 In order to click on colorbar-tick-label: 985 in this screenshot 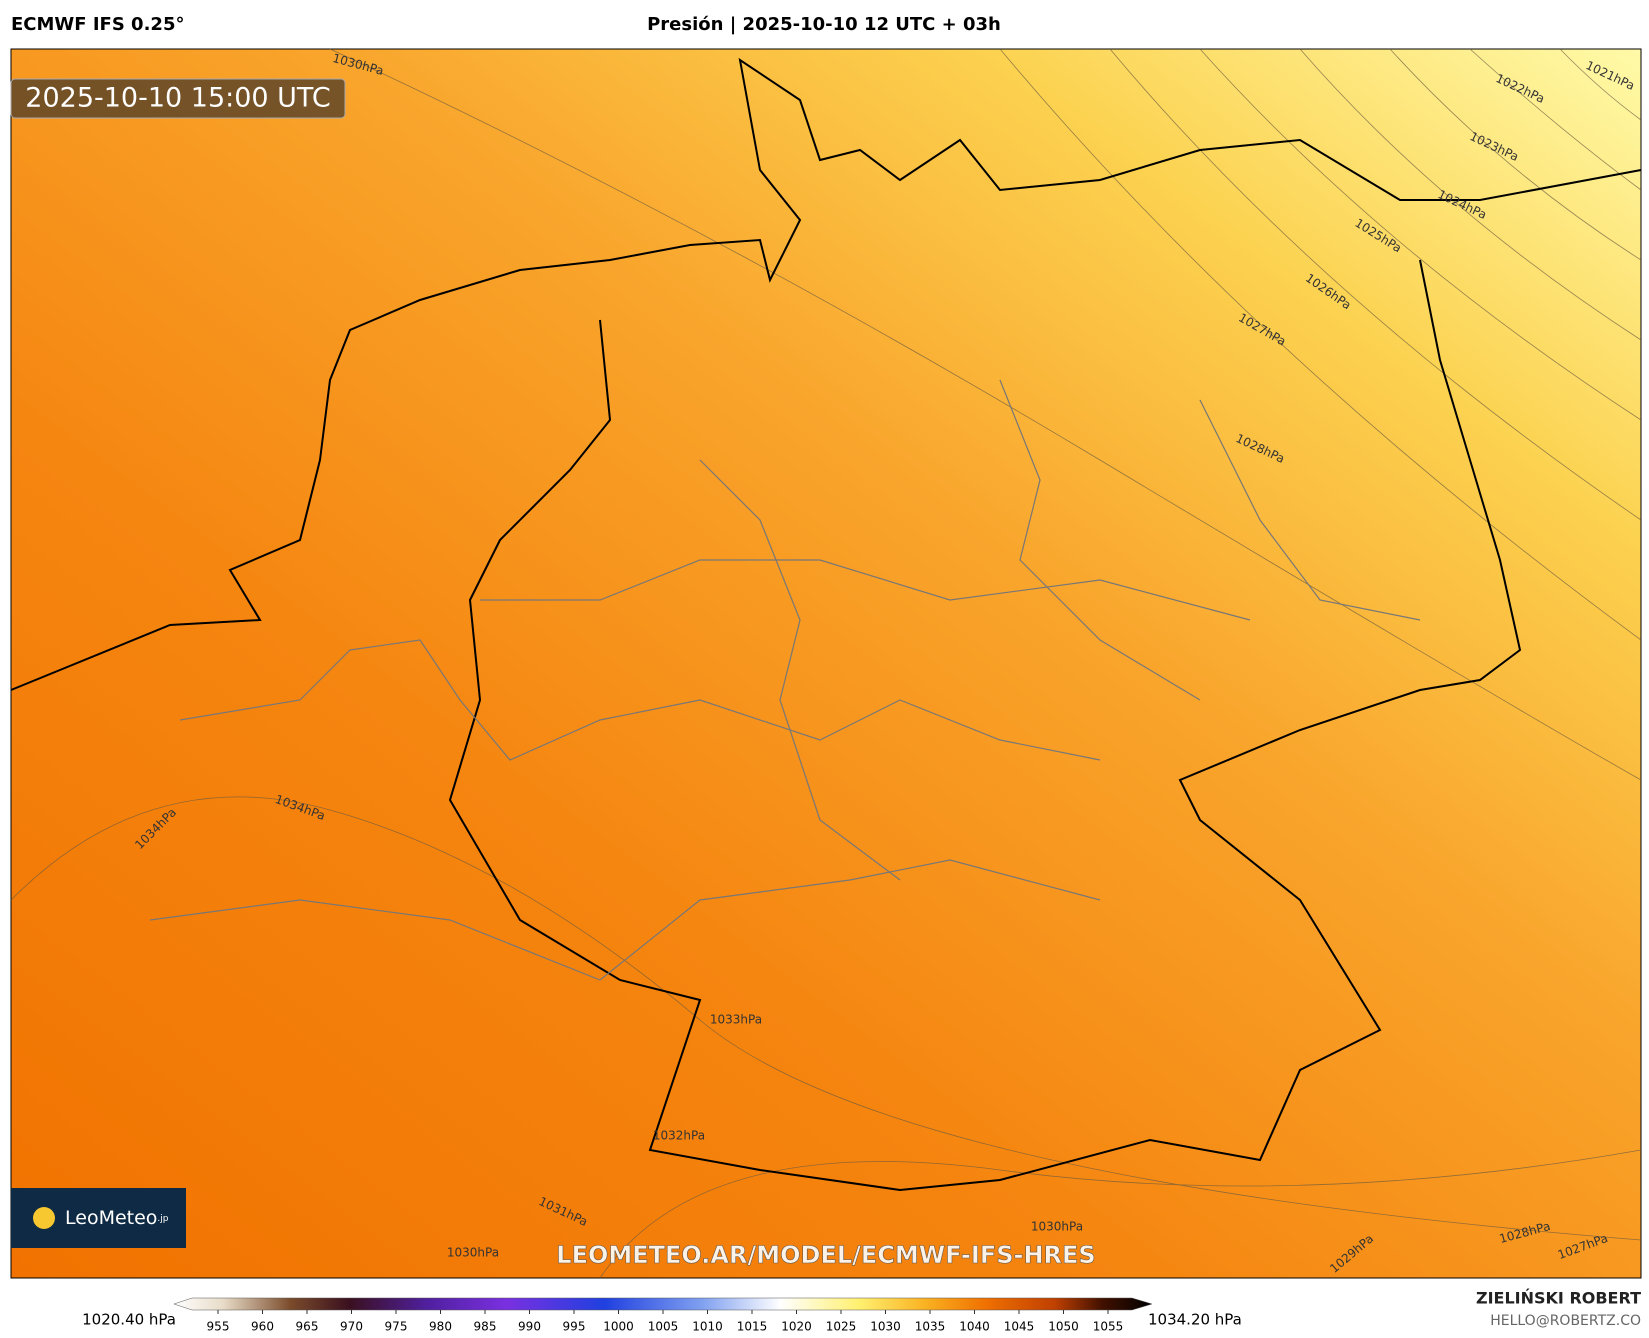, I will do `click(485, 1327)`.